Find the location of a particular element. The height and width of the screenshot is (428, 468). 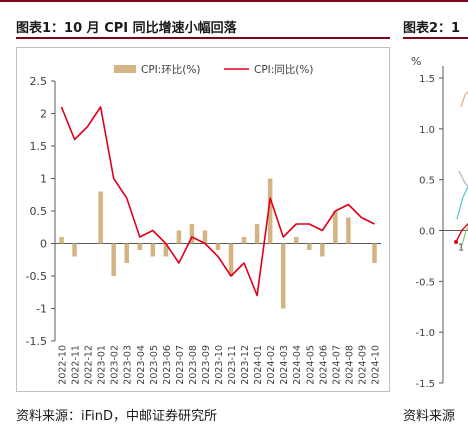

figure2-y-tick-label: -1.5 is located at coordinates (425, 384).